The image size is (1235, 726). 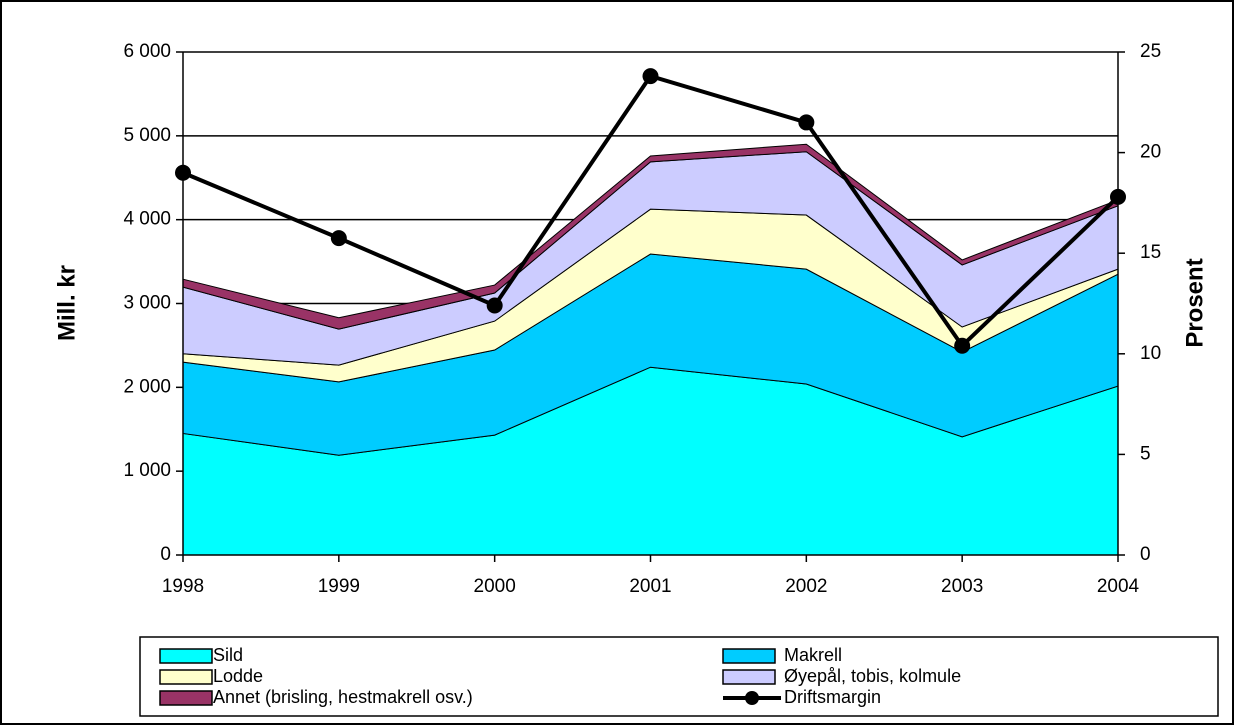 I want to click on y2-tick-label: 15, so click(x=1150, y=252).